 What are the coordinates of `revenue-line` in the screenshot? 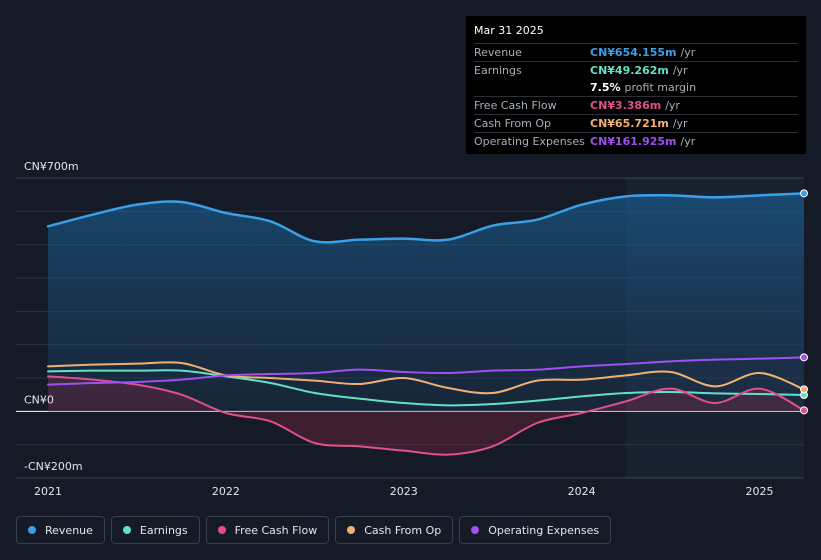 It's located at (426, 218).